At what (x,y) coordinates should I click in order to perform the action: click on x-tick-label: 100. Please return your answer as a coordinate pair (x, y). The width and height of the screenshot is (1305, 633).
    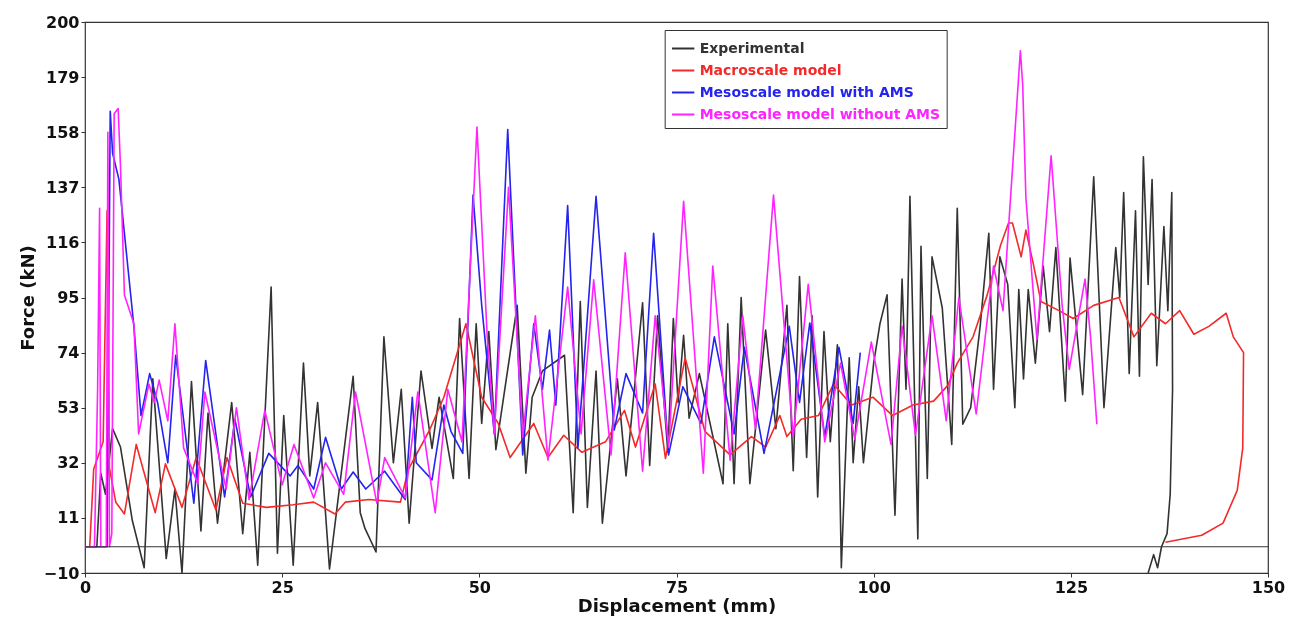
    Looking at the image, I should click on (874, 587).